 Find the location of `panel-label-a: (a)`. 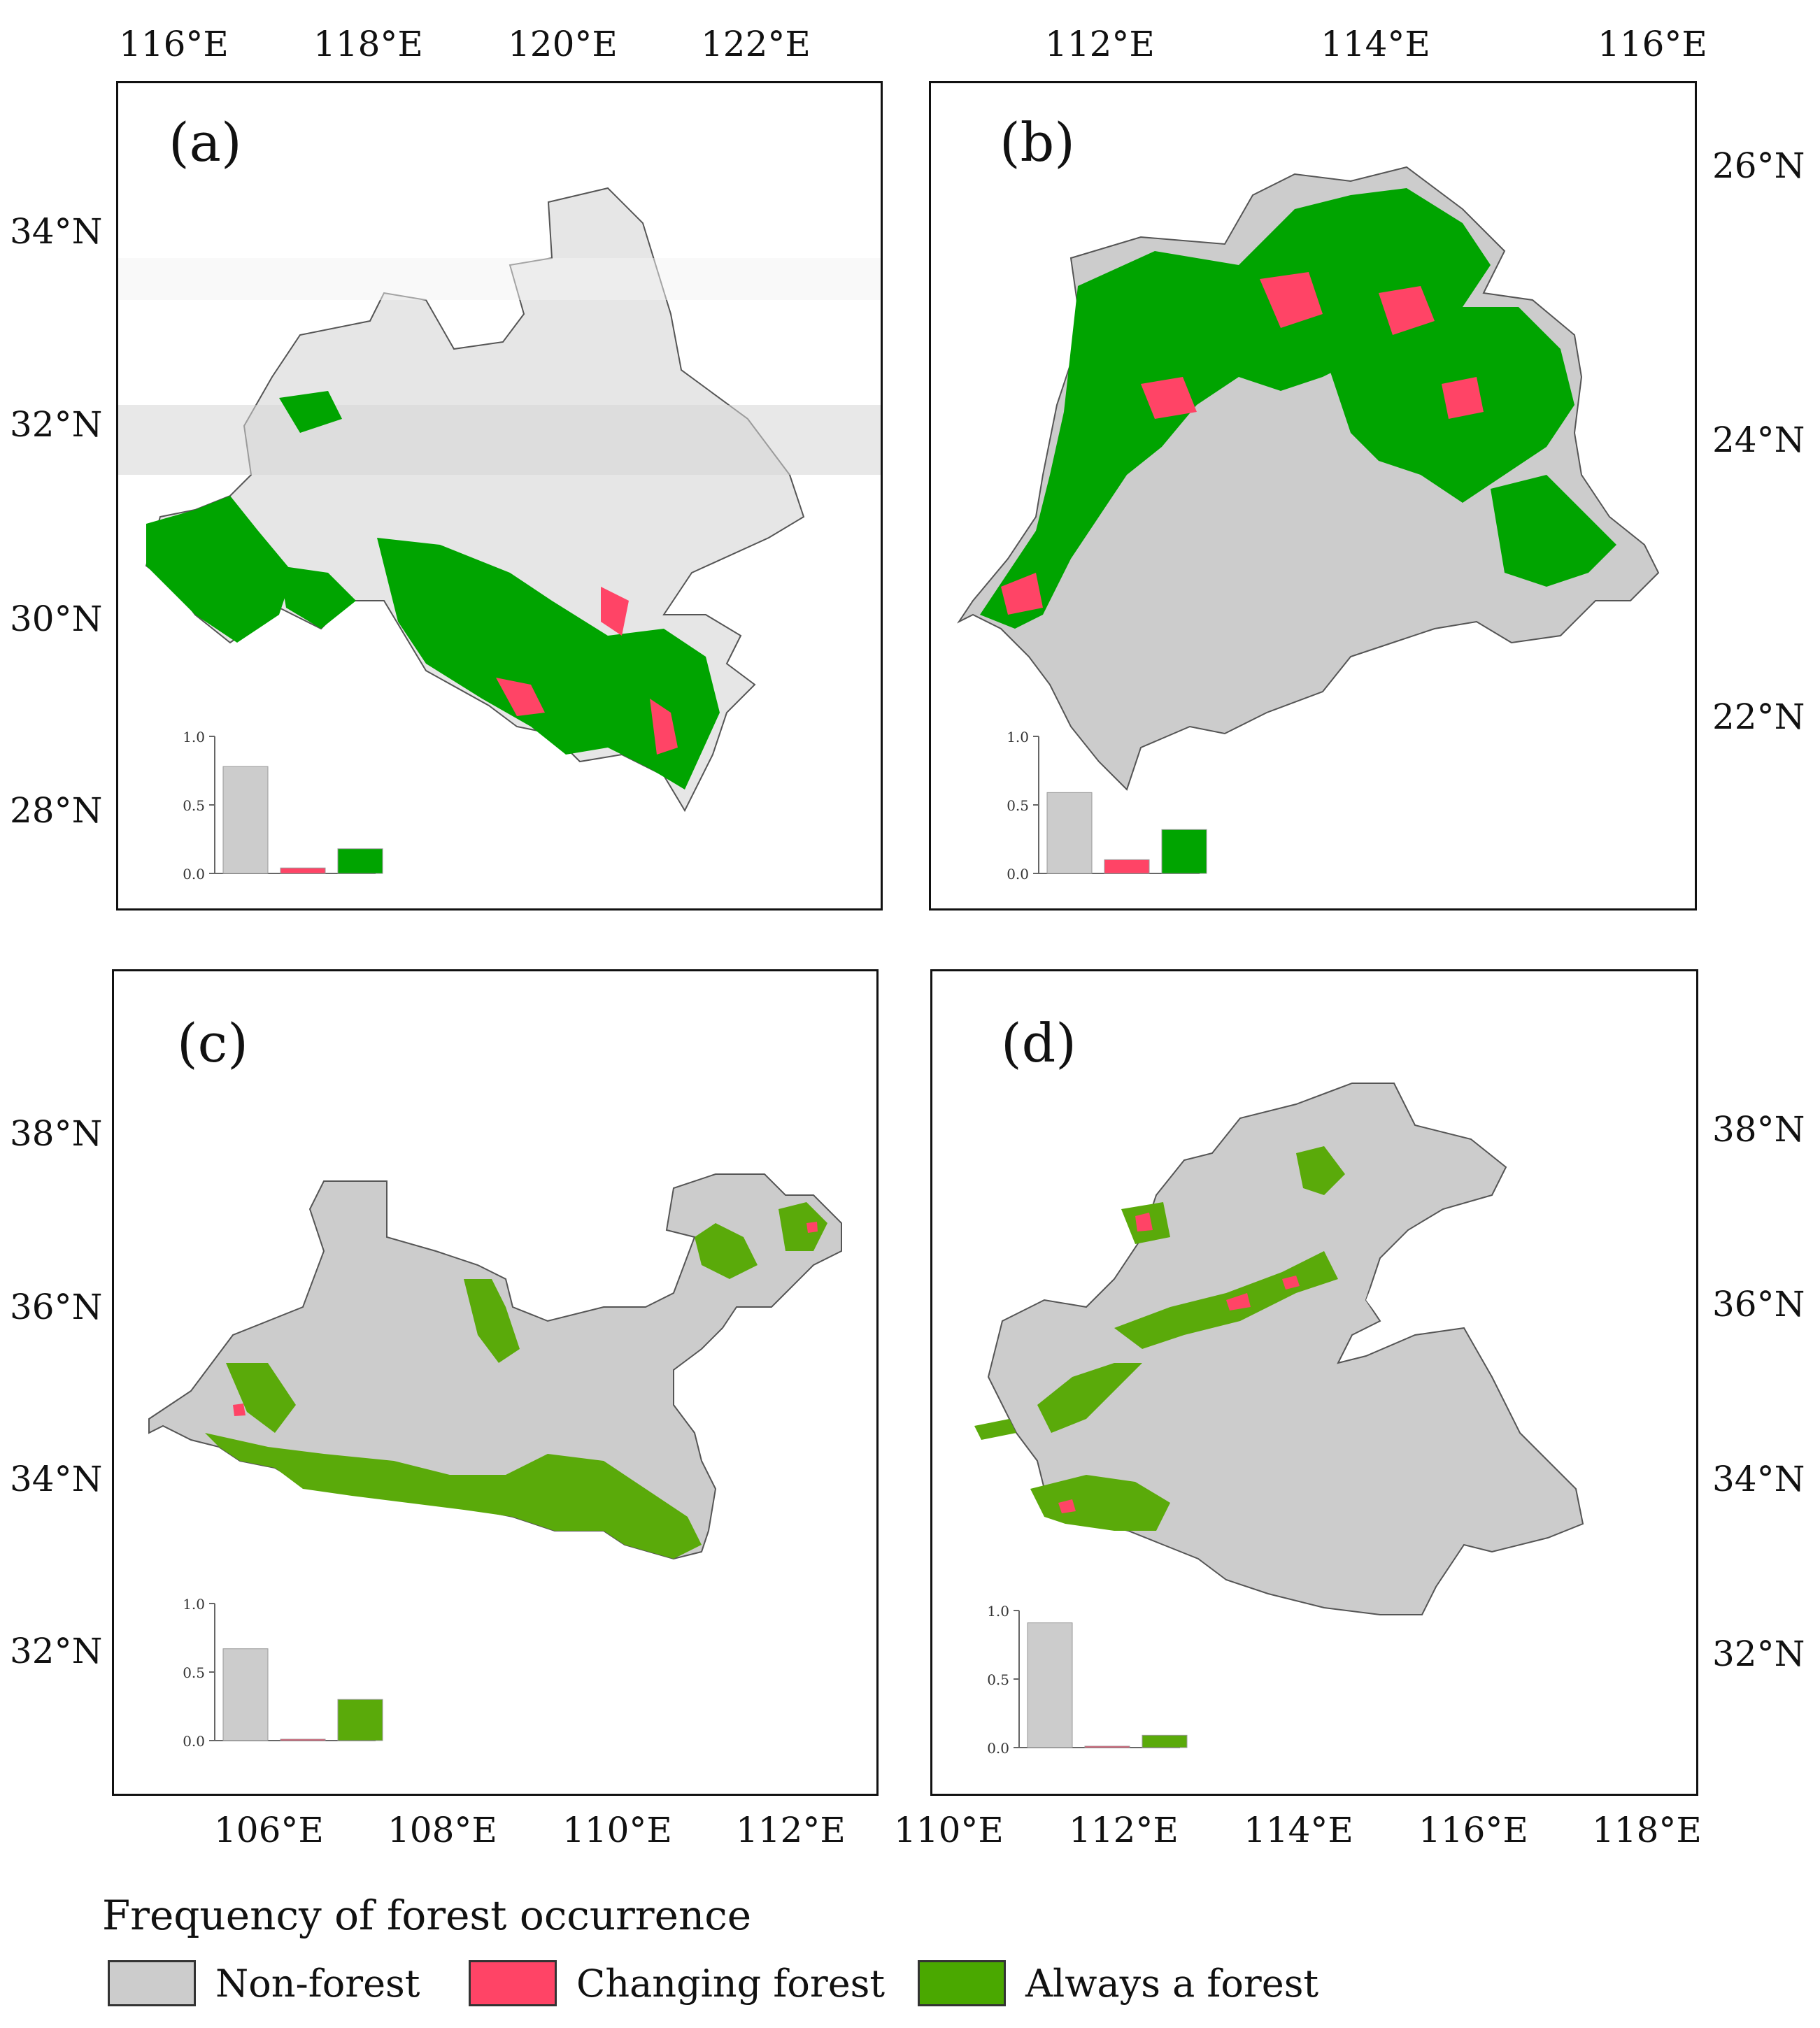

panel-label-a: (a) is located at coordinates (205, 142).